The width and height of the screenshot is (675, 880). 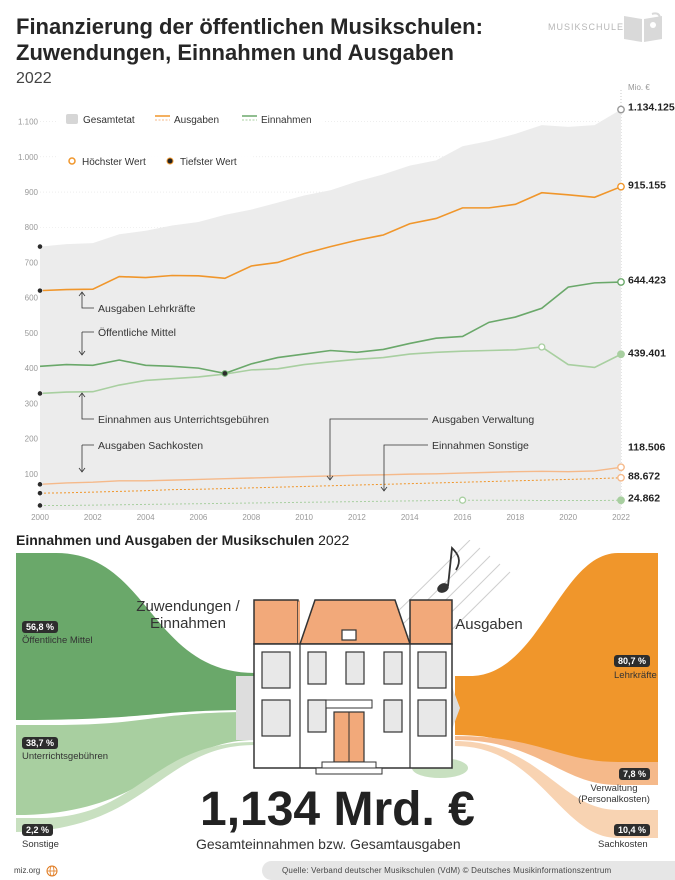 What do you see at coordinates (337, 809) in the screenshot?
I see `total-value: 1,134 Mrd. €` at bounding box center [337, 809].